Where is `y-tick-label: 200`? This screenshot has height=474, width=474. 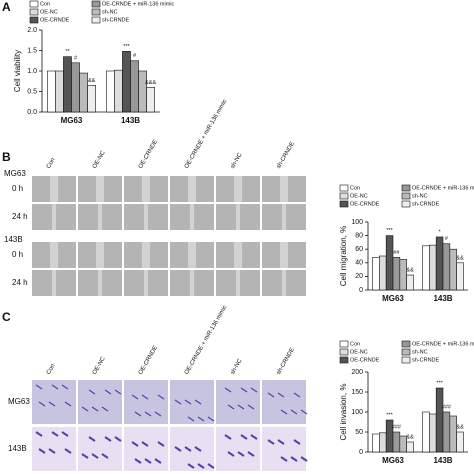
y-tick-label: 200 is located at coordinates (357, 372).